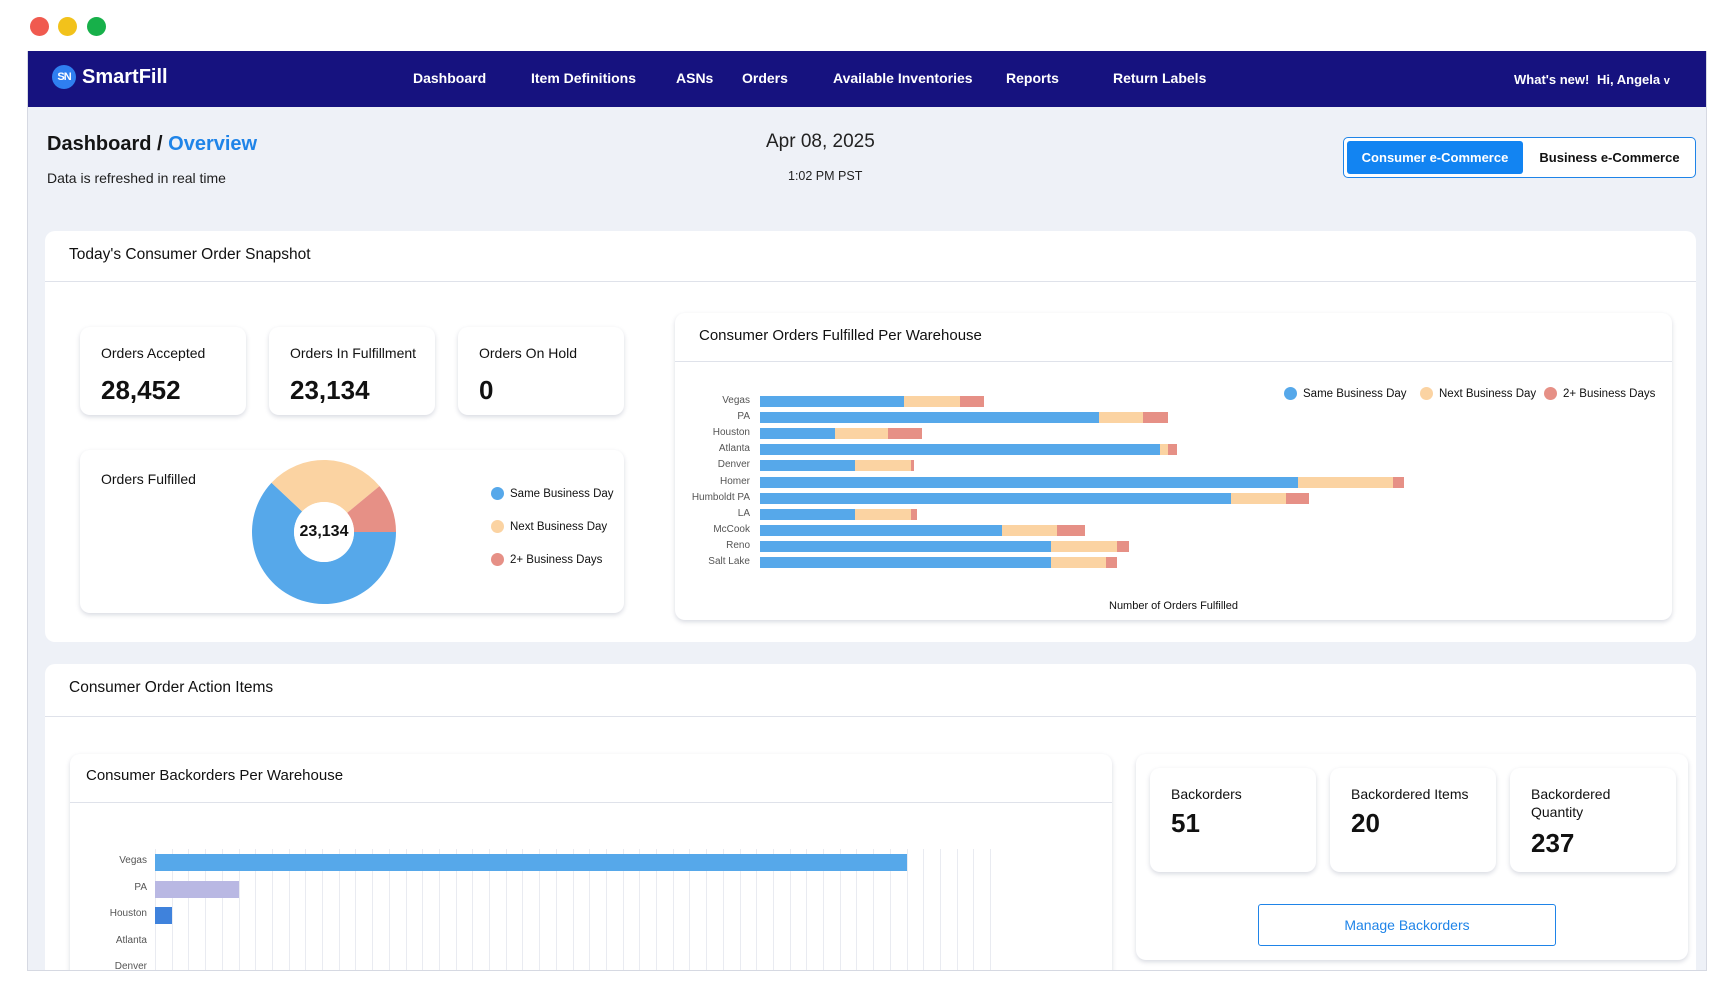  Describe the element at coordinates (140, 887) in the screenshot. I see `y-tick-label: PA` at that location.